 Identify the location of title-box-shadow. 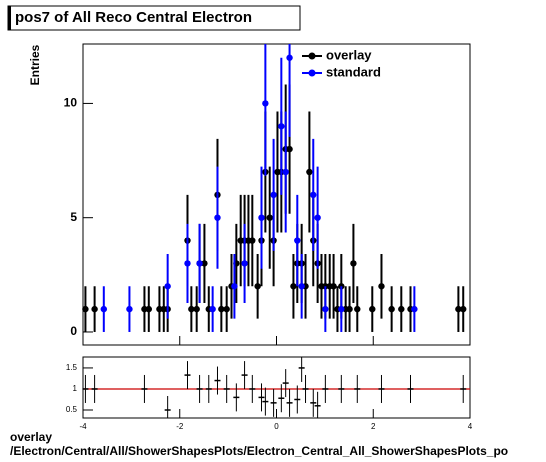
(9, 18).